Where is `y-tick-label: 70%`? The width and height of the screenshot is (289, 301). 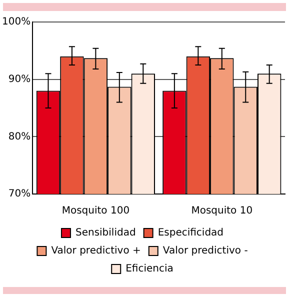
y-tick-label: 70% is located at coordinates (19, 194).